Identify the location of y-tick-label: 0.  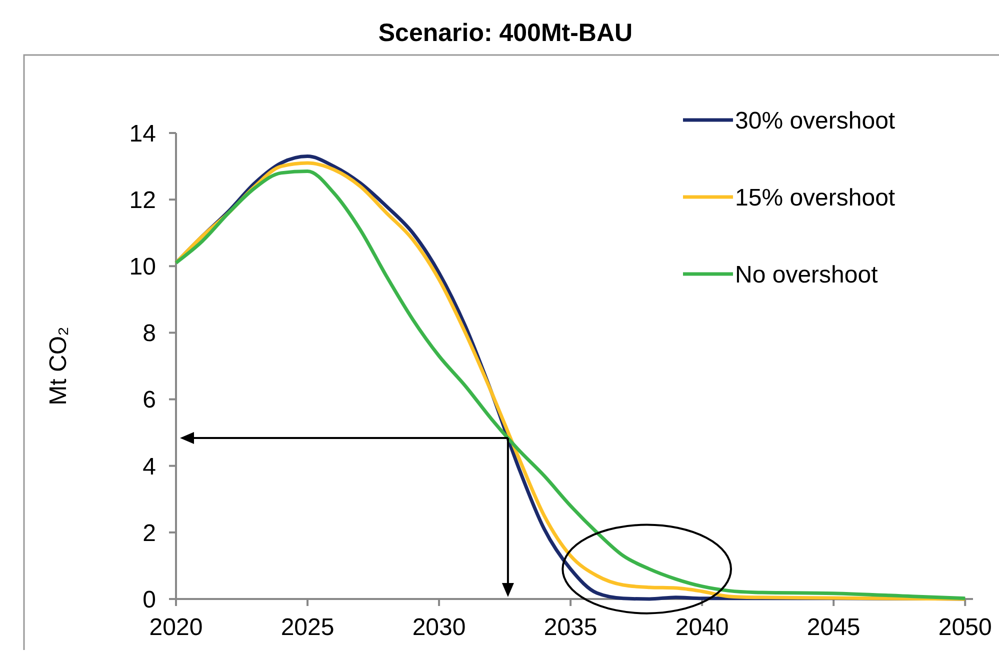
(149, 600).